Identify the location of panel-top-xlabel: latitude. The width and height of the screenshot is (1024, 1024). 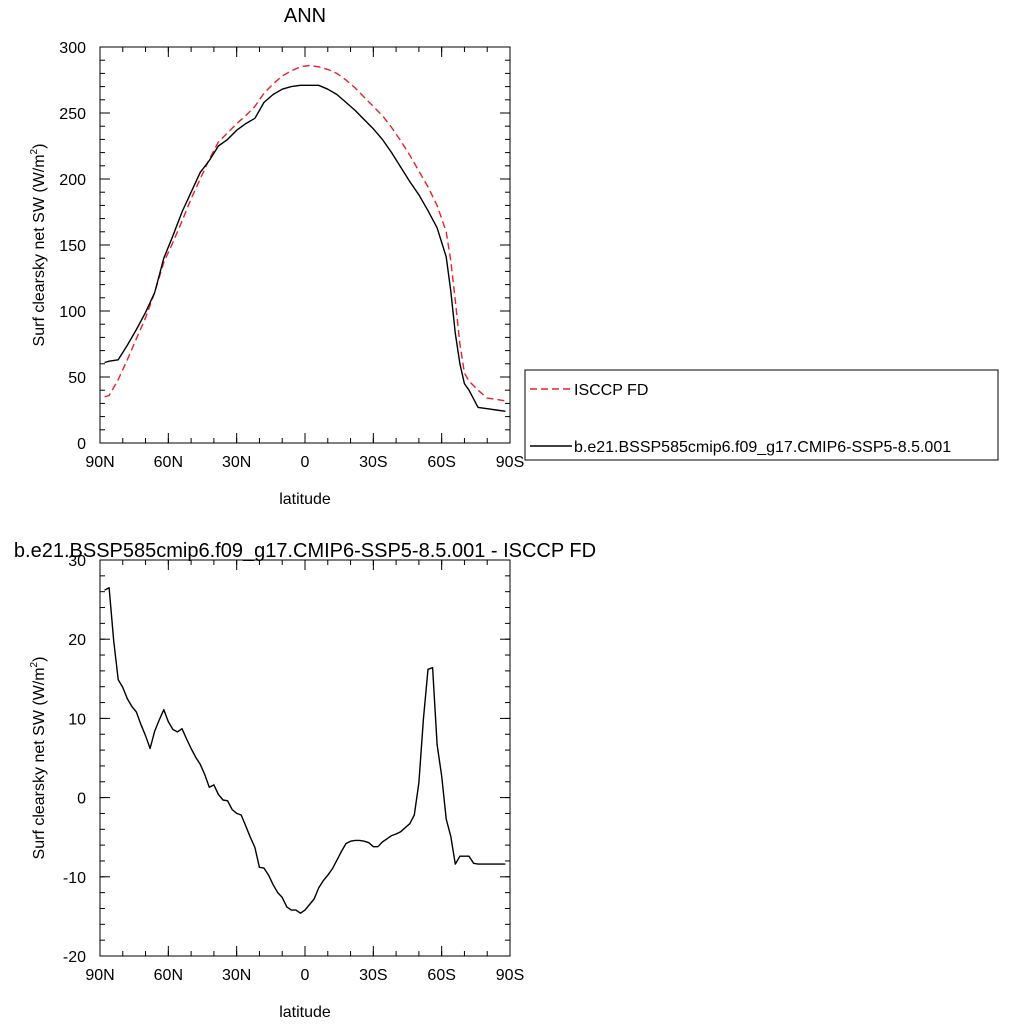
(305, 499).